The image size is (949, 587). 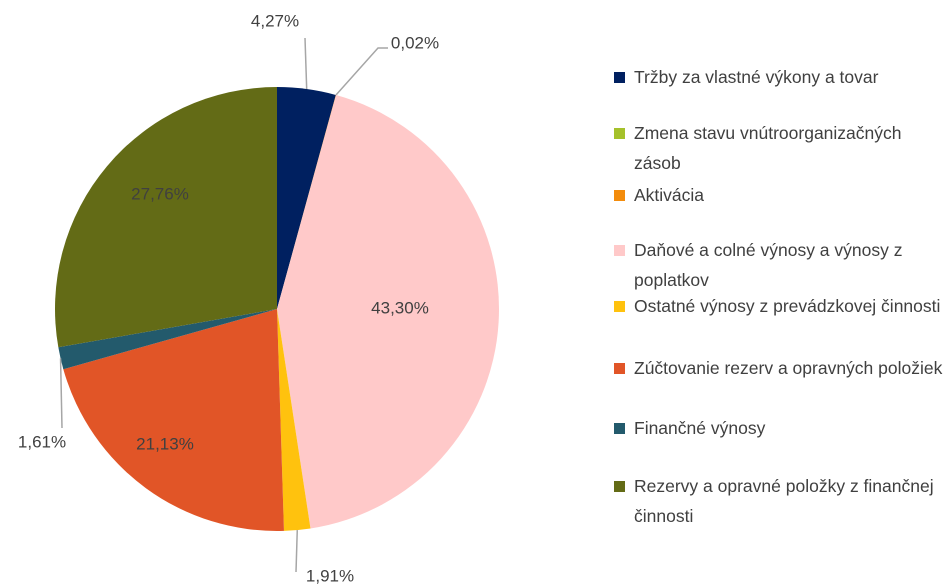 I want to click on legend-label: Ostatné výnosy z prevádzkovej činnosti, so click(x=787, y=306).